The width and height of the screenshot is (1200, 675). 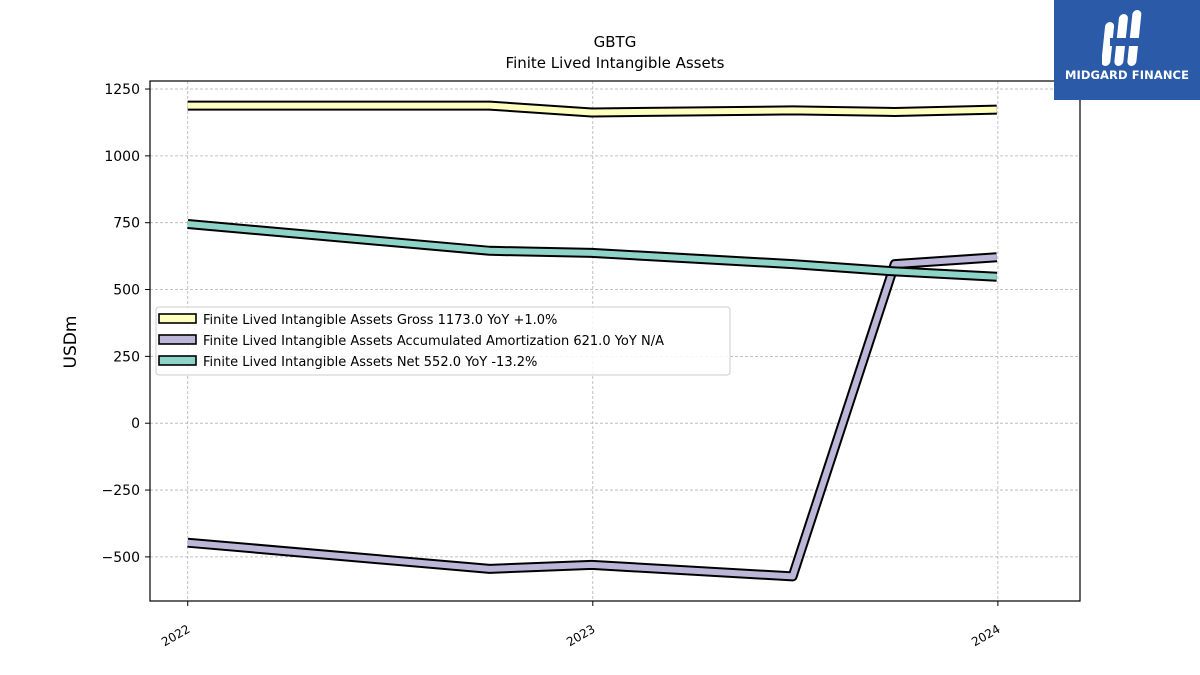 I want to click on y-tick-label: −250, so click(x=121, y=491).